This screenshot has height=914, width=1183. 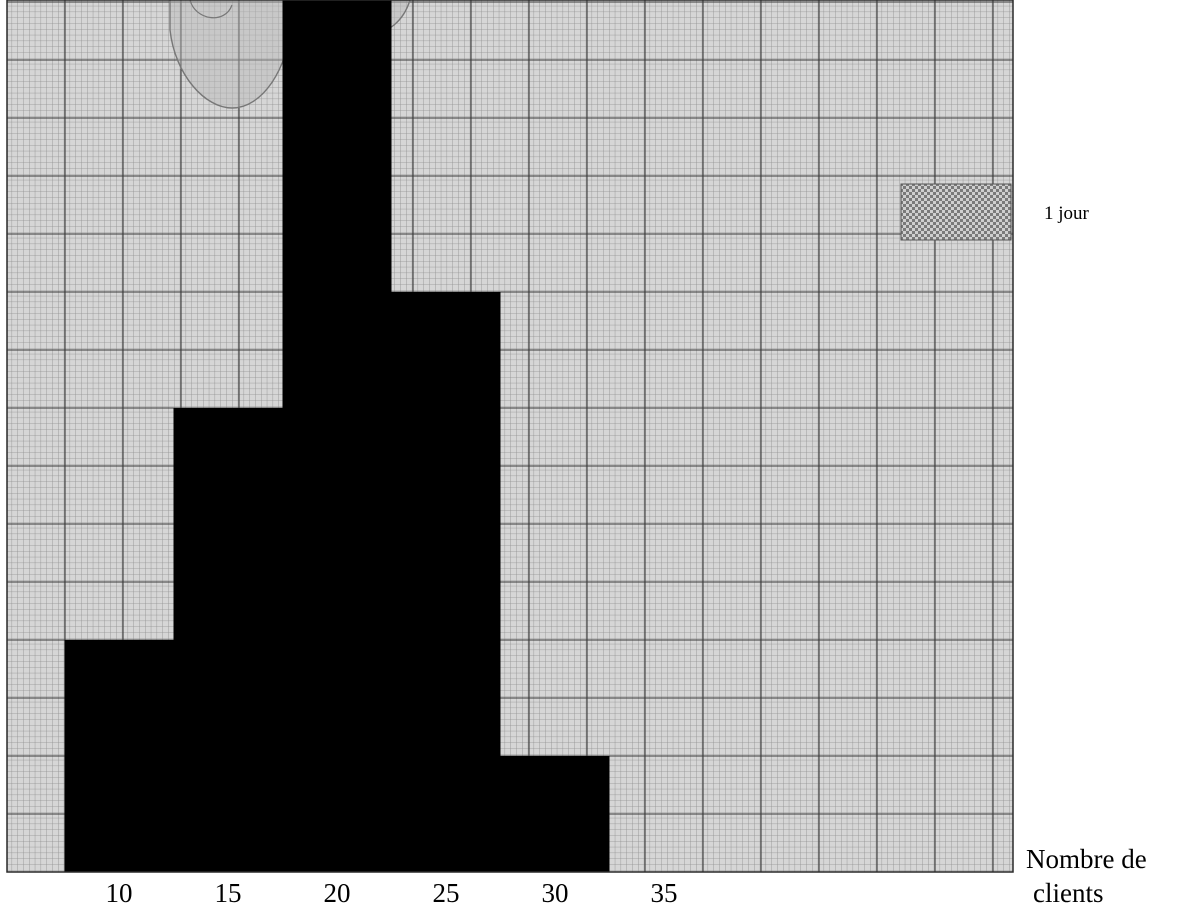 I want to click on x-axis-title-line-2: clients, so click(x=1068, y=893).